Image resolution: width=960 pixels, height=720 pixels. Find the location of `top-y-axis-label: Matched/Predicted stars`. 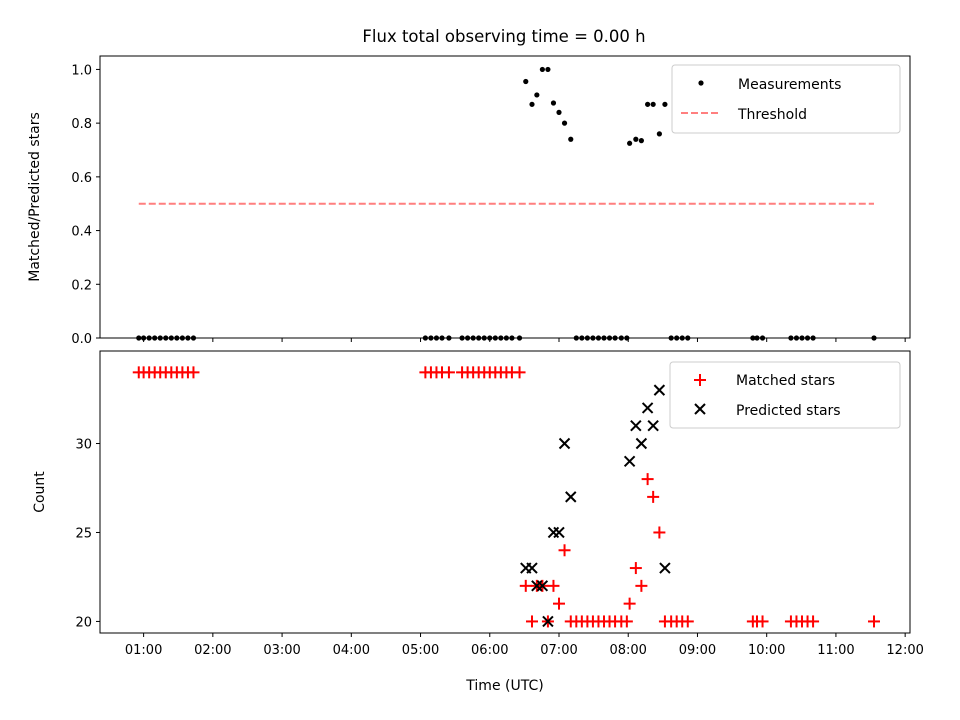

top-y-axis-label: Matched/Predicted stars is located at coordinates (35, 197).